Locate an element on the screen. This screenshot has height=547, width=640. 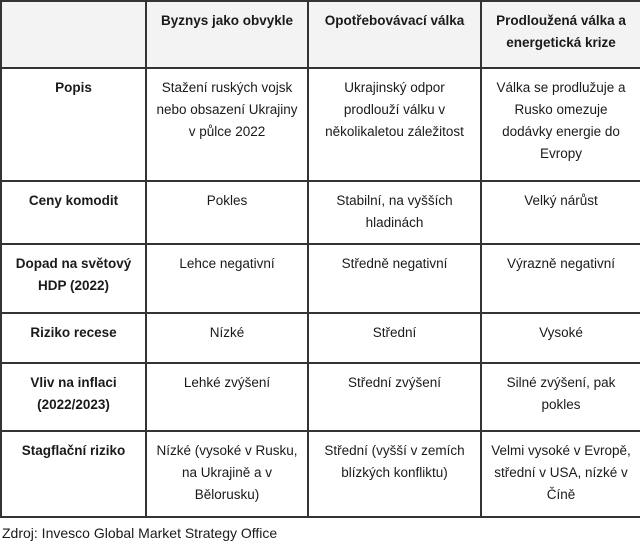
row-label-stagflacni-riziko: Stagflační riziko is located at coordinates (73, 474).